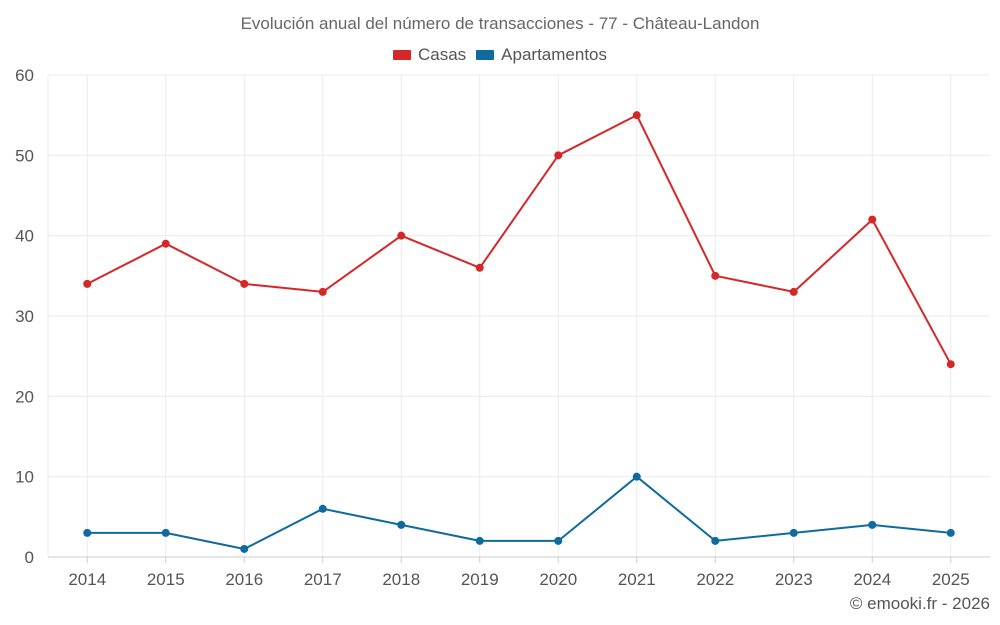 The image size is (1000, 625). I want to click on x-tick-label: 2019, so click(480, 579).